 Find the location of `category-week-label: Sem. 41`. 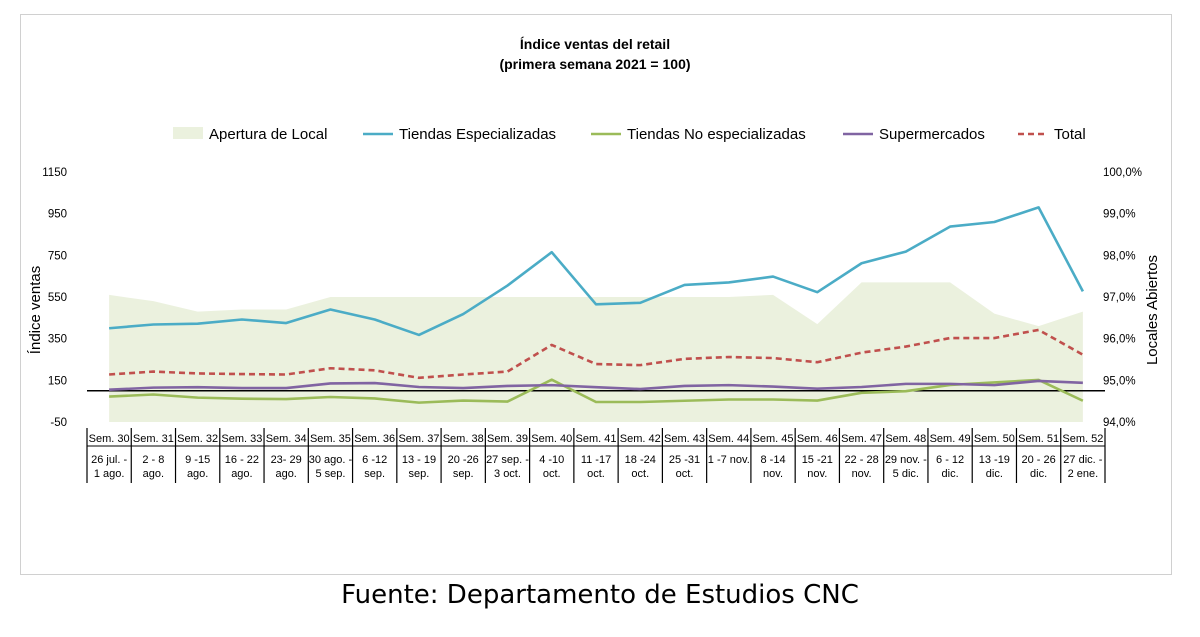

category-week-label: Sem. 41 is located at coordinates (596, 439).